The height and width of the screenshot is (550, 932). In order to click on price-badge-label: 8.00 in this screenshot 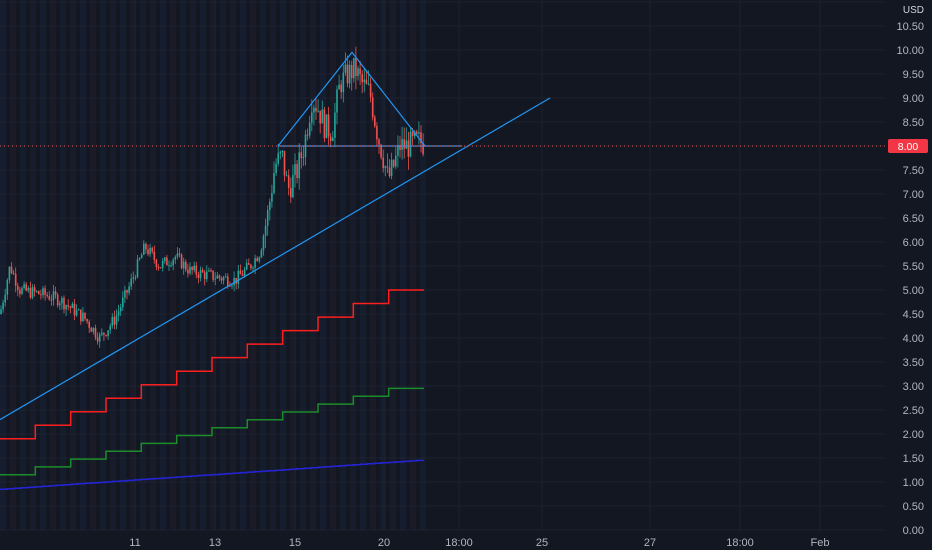, I will do `click(908, 147)`.